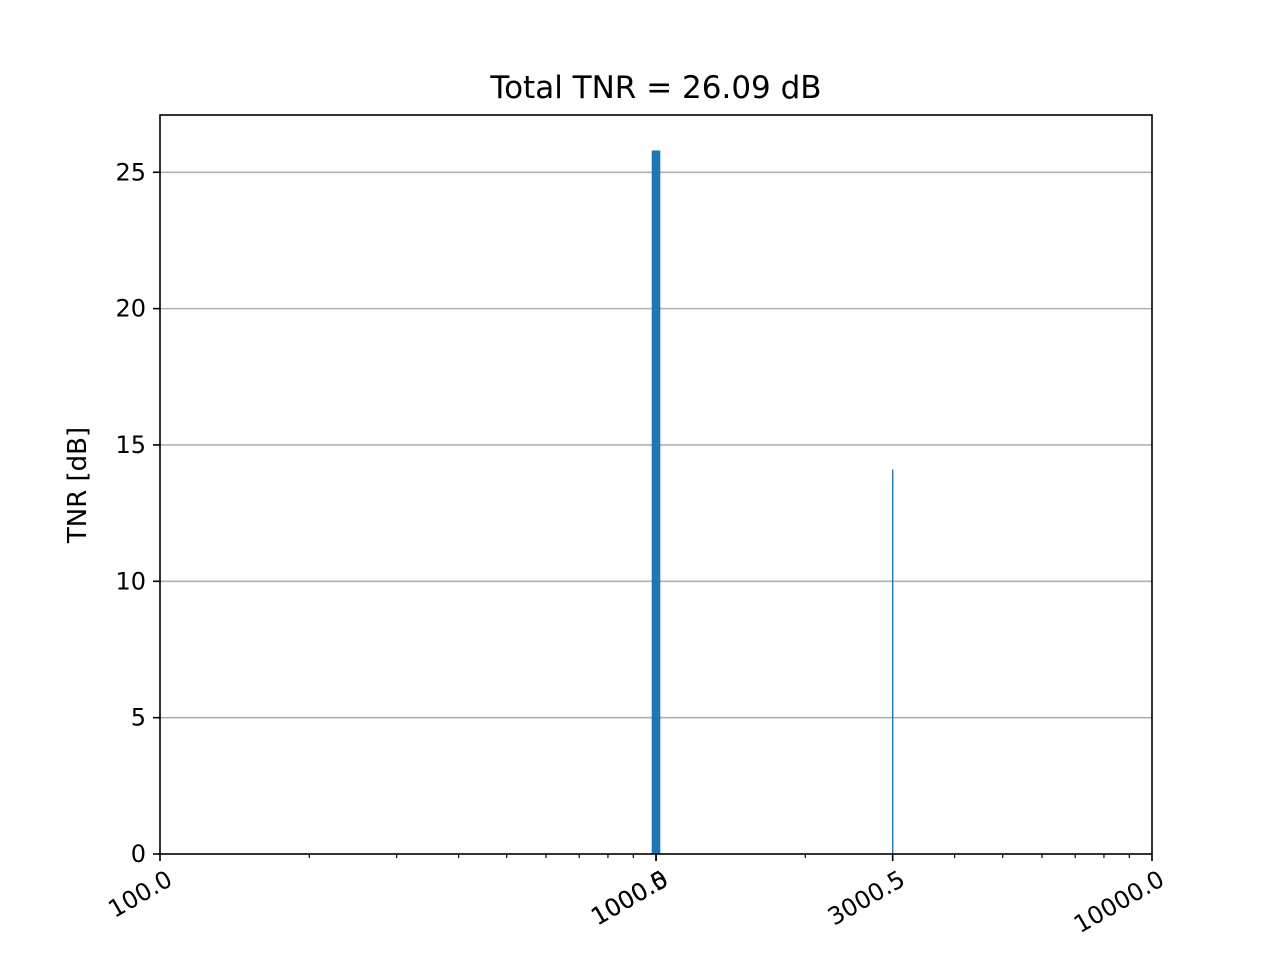 This screenshot has width=1280, height=960. I want to click on y-axis-label: TNR [dB], so click(78, 485).